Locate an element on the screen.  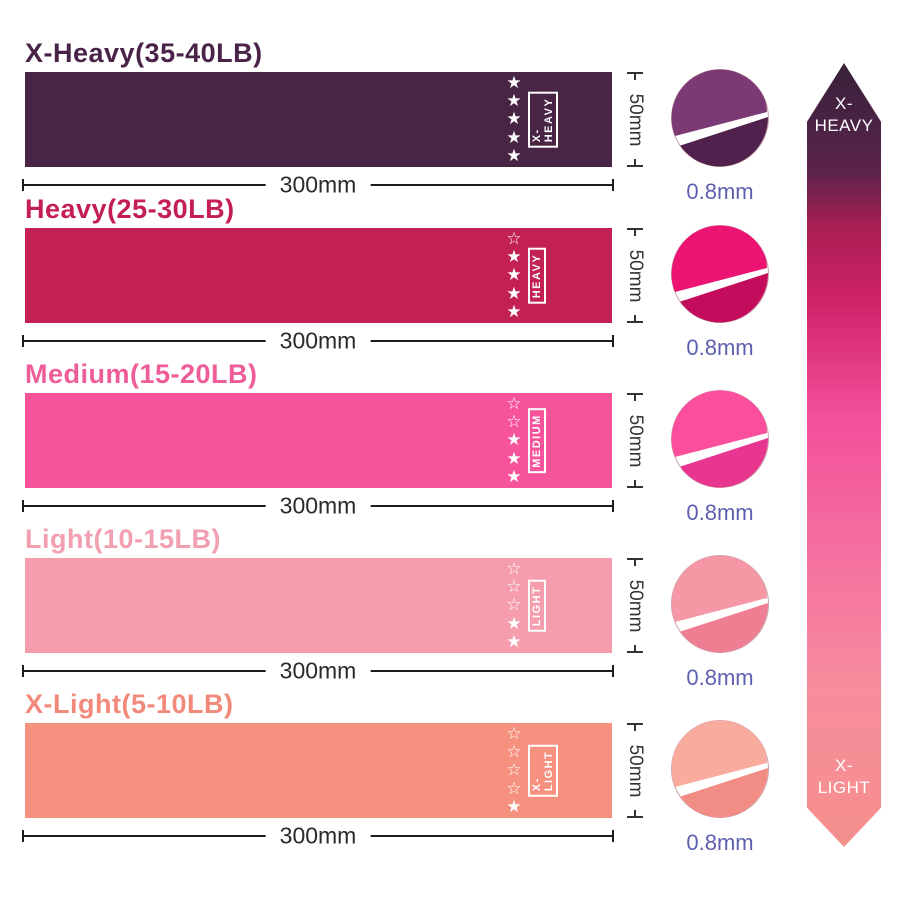
band-title: X-Heavy(35-40LB) is located at coordinates (144, 53).